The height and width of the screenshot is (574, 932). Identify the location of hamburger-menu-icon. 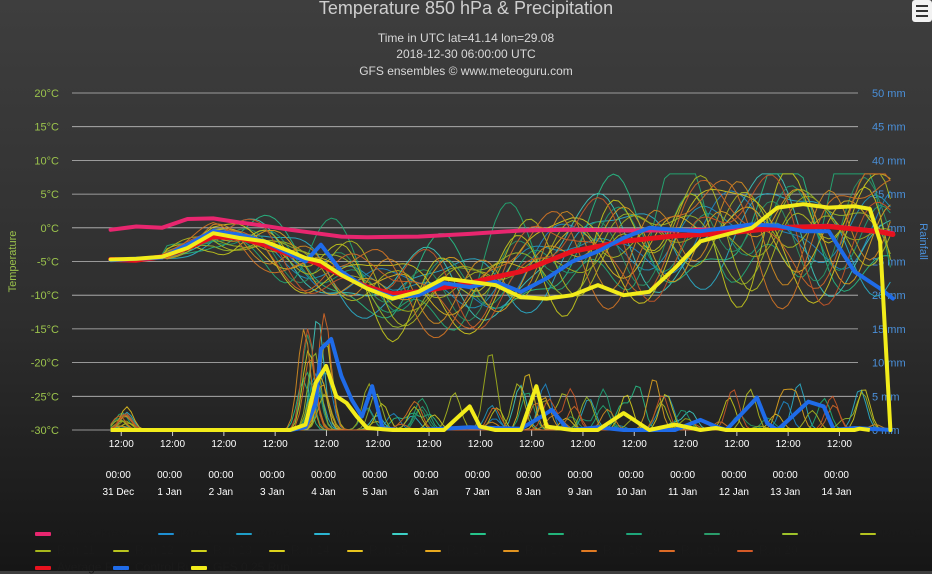
(922, 11).